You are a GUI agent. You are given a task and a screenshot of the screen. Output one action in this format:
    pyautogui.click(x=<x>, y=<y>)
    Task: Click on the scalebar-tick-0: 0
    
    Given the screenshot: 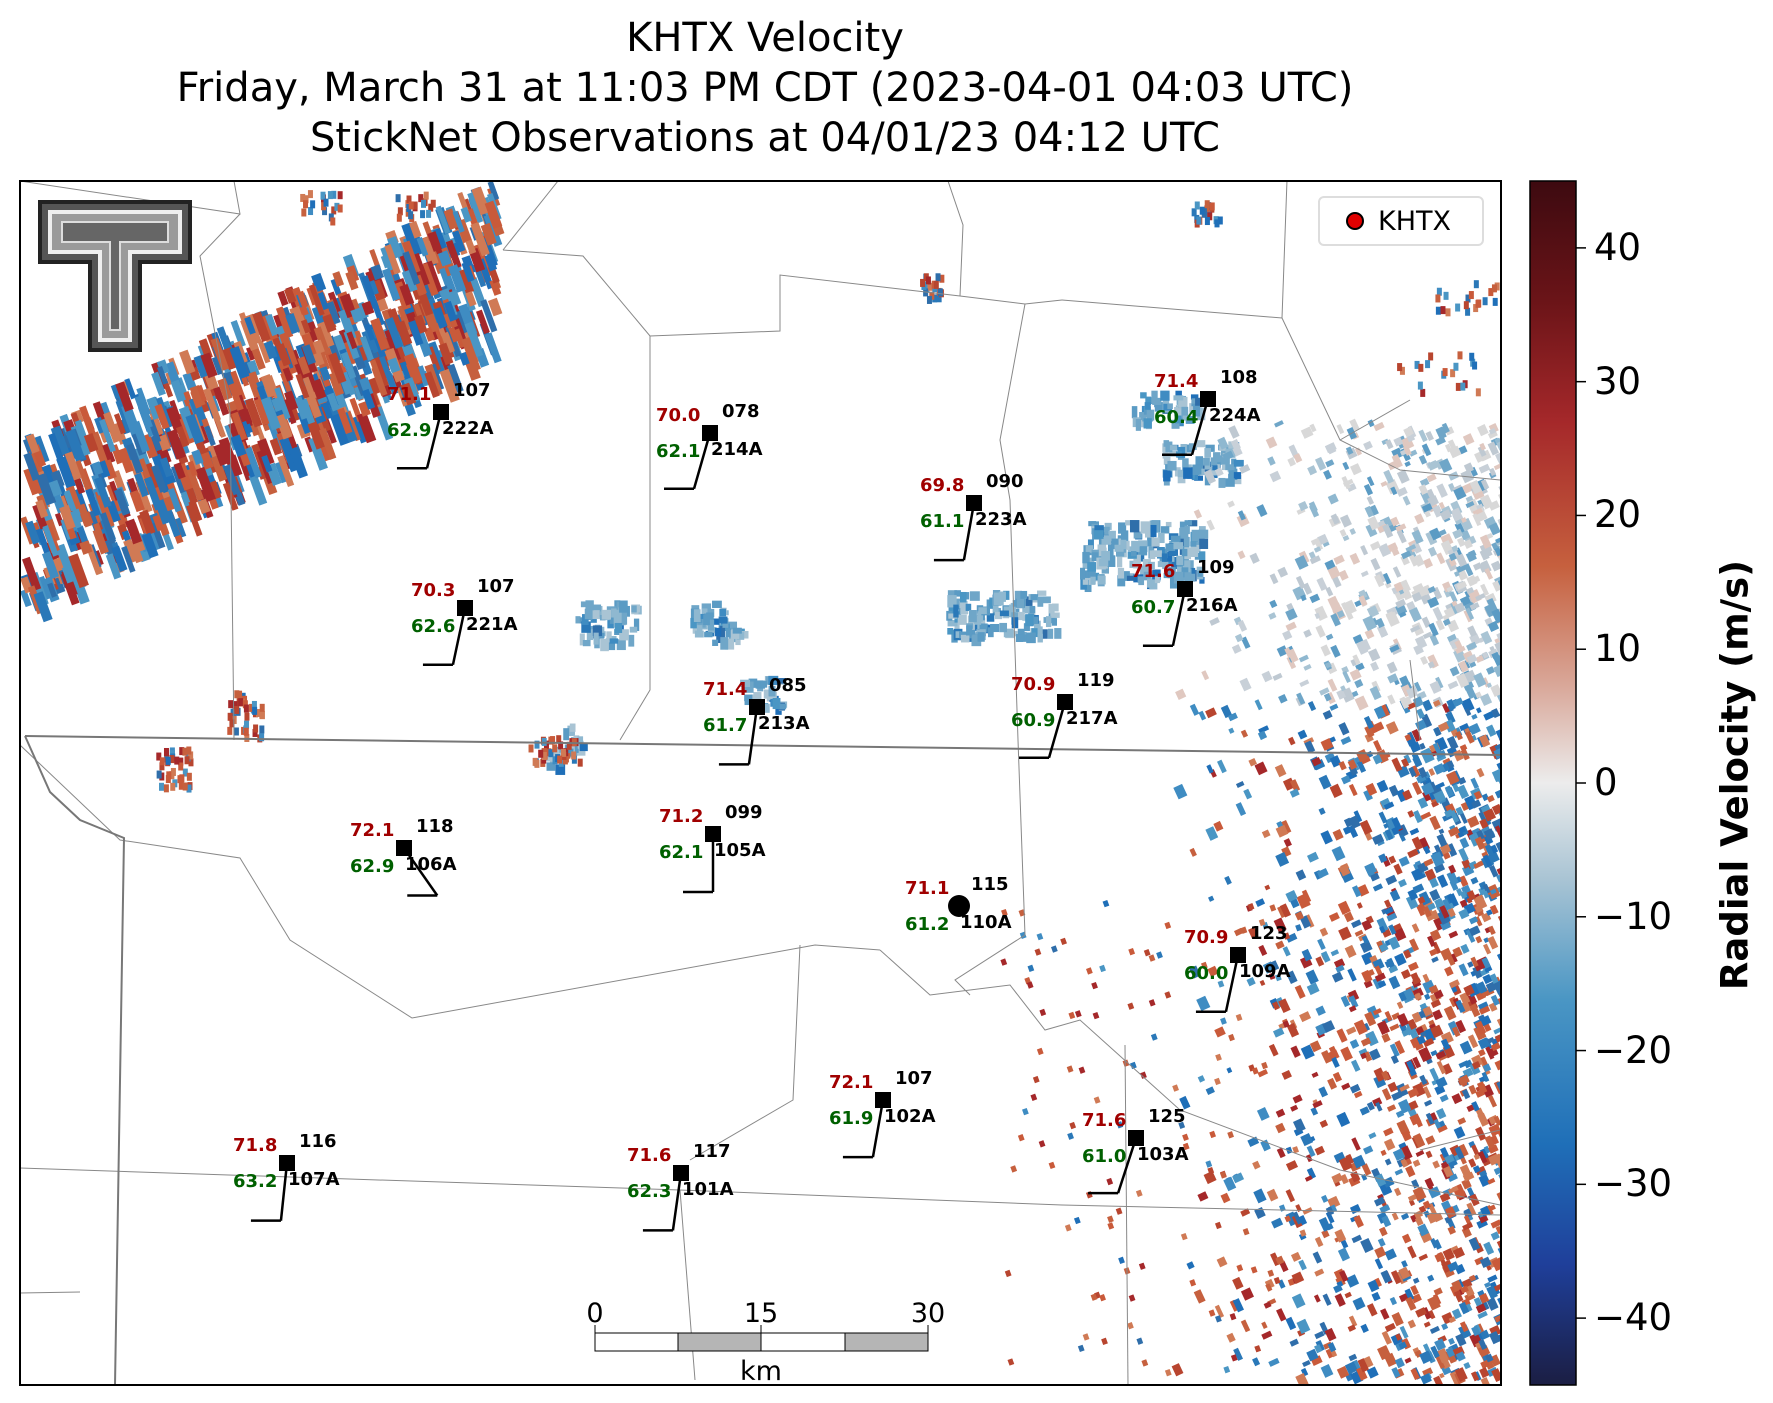 What is the action you would take?
    pyautogui.click(x=595, y=1313)
    